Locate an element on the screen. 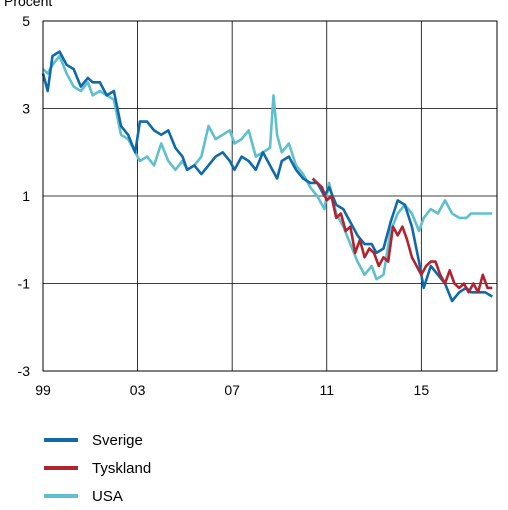  x-tick-label: 03 is located at coordinates (138, 390).